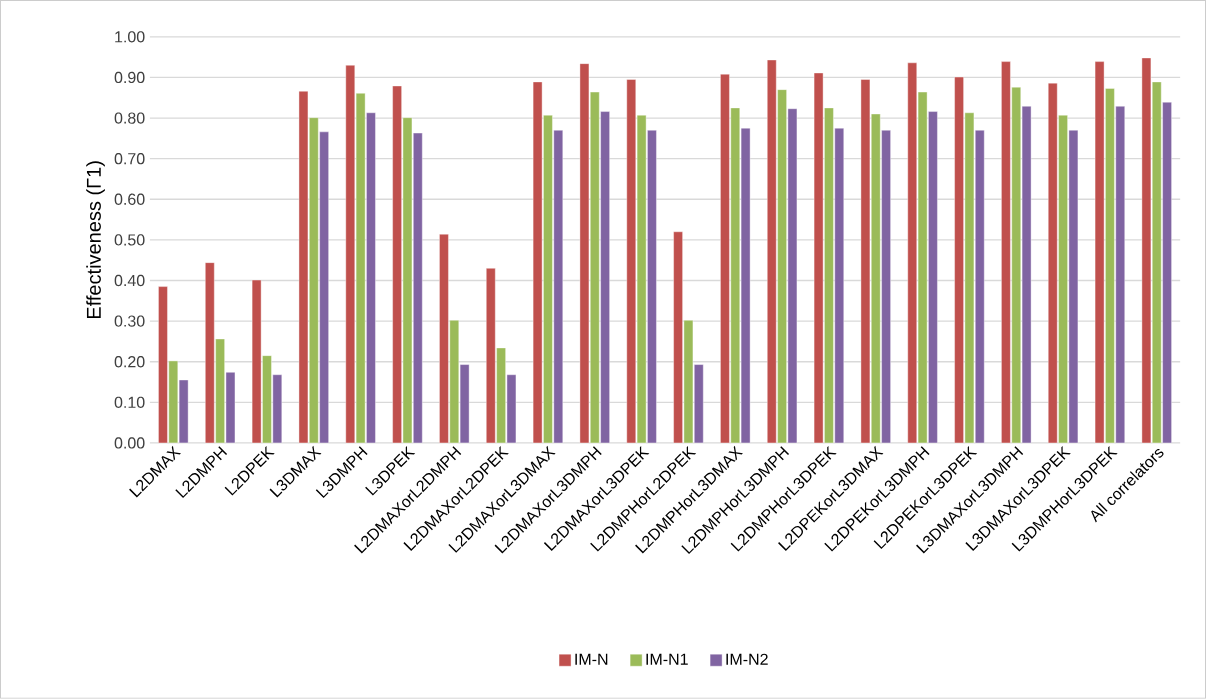  What do you see at coordinates (129, 199) in the screenshot?
I see `y-tick-label: 0.60` at bounding box center [129, 199].